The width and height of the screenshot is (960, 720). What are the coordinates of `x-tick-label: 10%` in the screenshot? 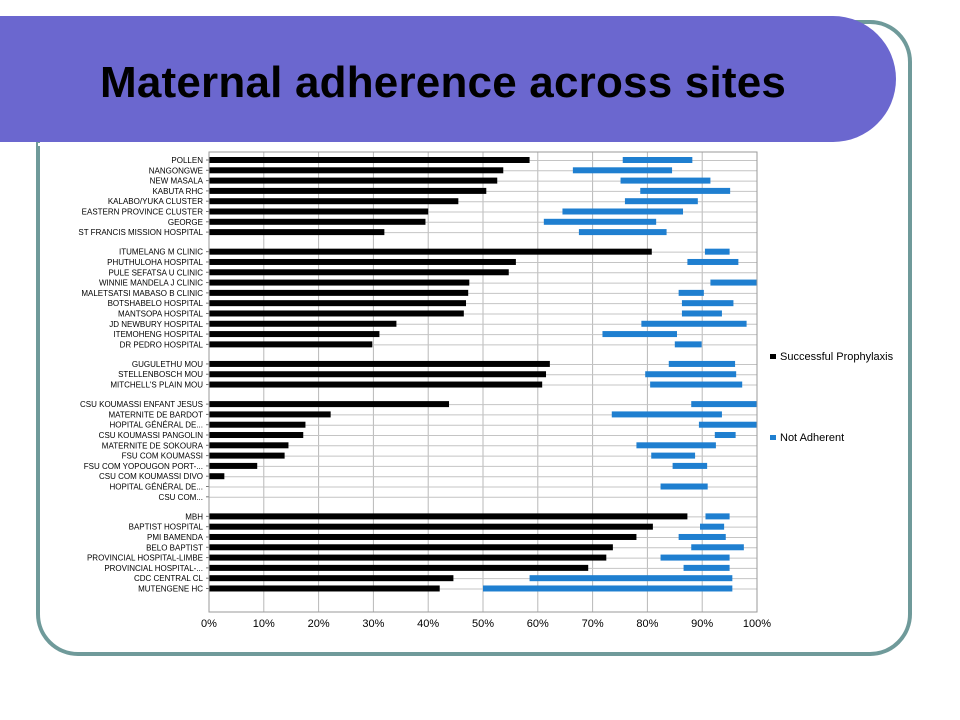 It's located at (264, 624).